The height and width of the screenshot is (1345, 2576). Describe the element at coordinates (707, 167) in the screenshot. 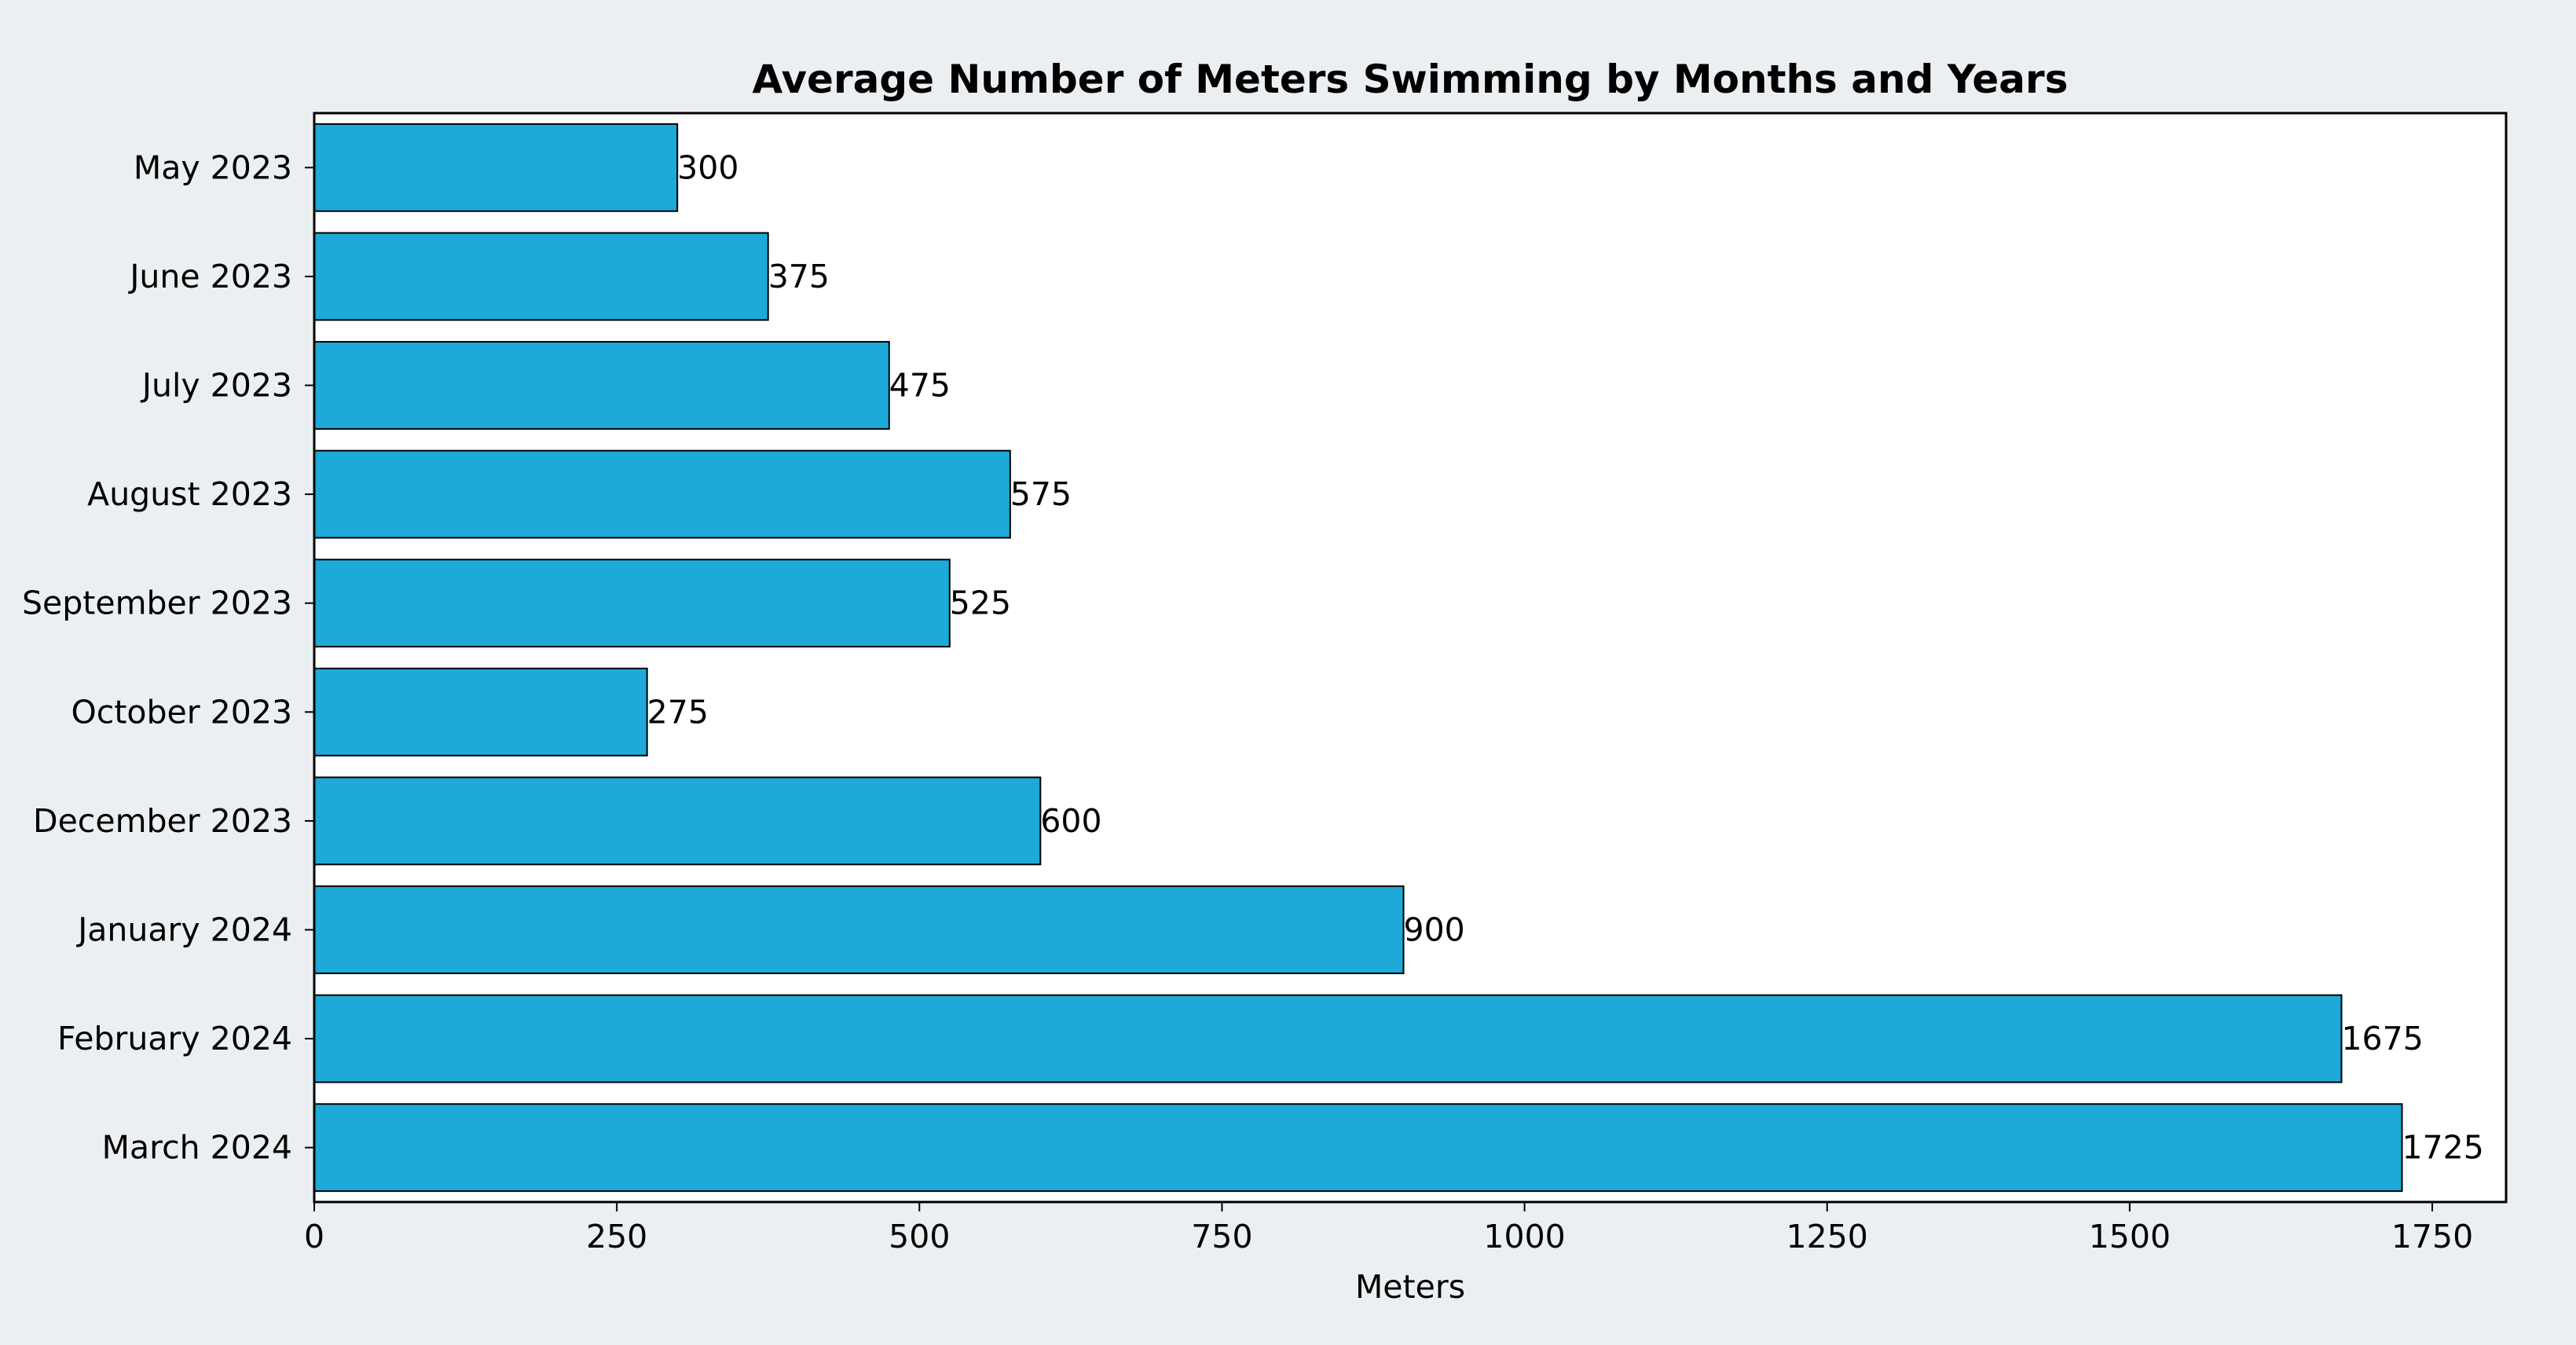

I see `bar-value-label: 300` at that location.